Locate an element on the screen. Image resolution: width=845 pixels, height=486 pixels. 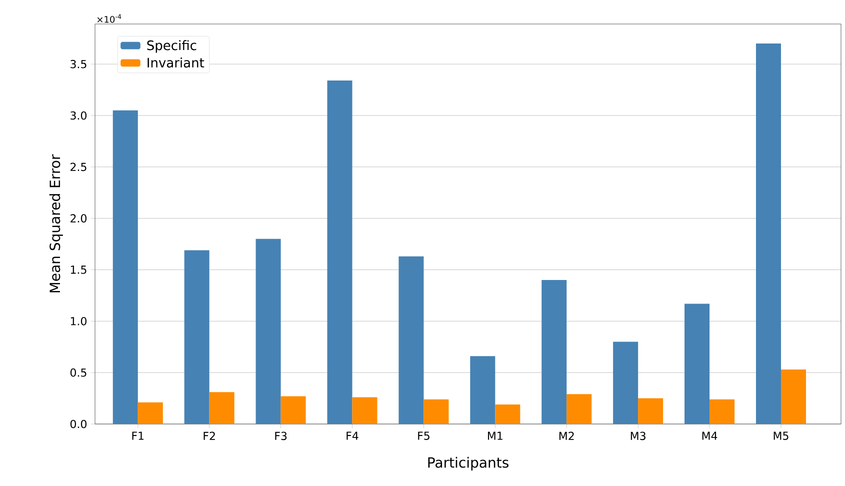
text: ×10$^{-4}$ is located at coordinates (109, 18).